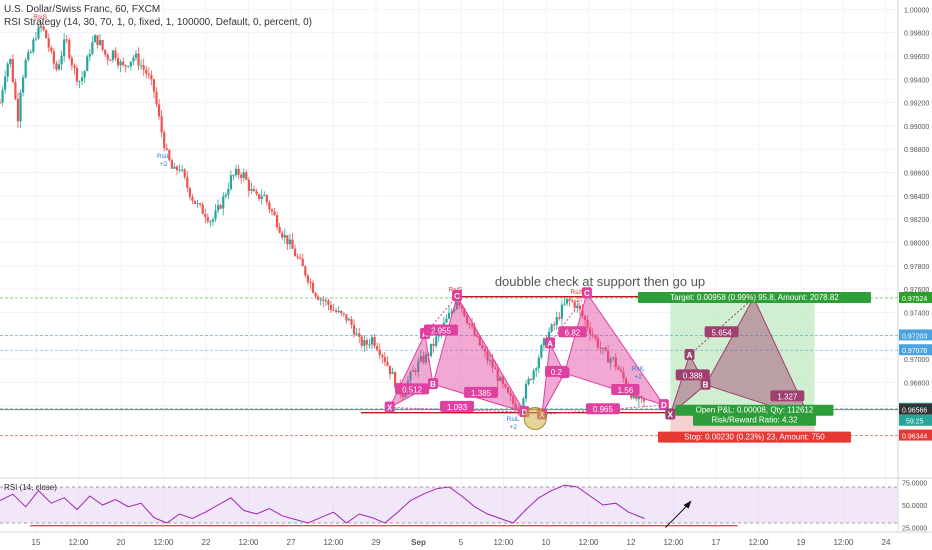  What do you see at coordinates (577, 292) in the screenshot?
I see `signal-label: RsiS` at bounding box center [577, 292].